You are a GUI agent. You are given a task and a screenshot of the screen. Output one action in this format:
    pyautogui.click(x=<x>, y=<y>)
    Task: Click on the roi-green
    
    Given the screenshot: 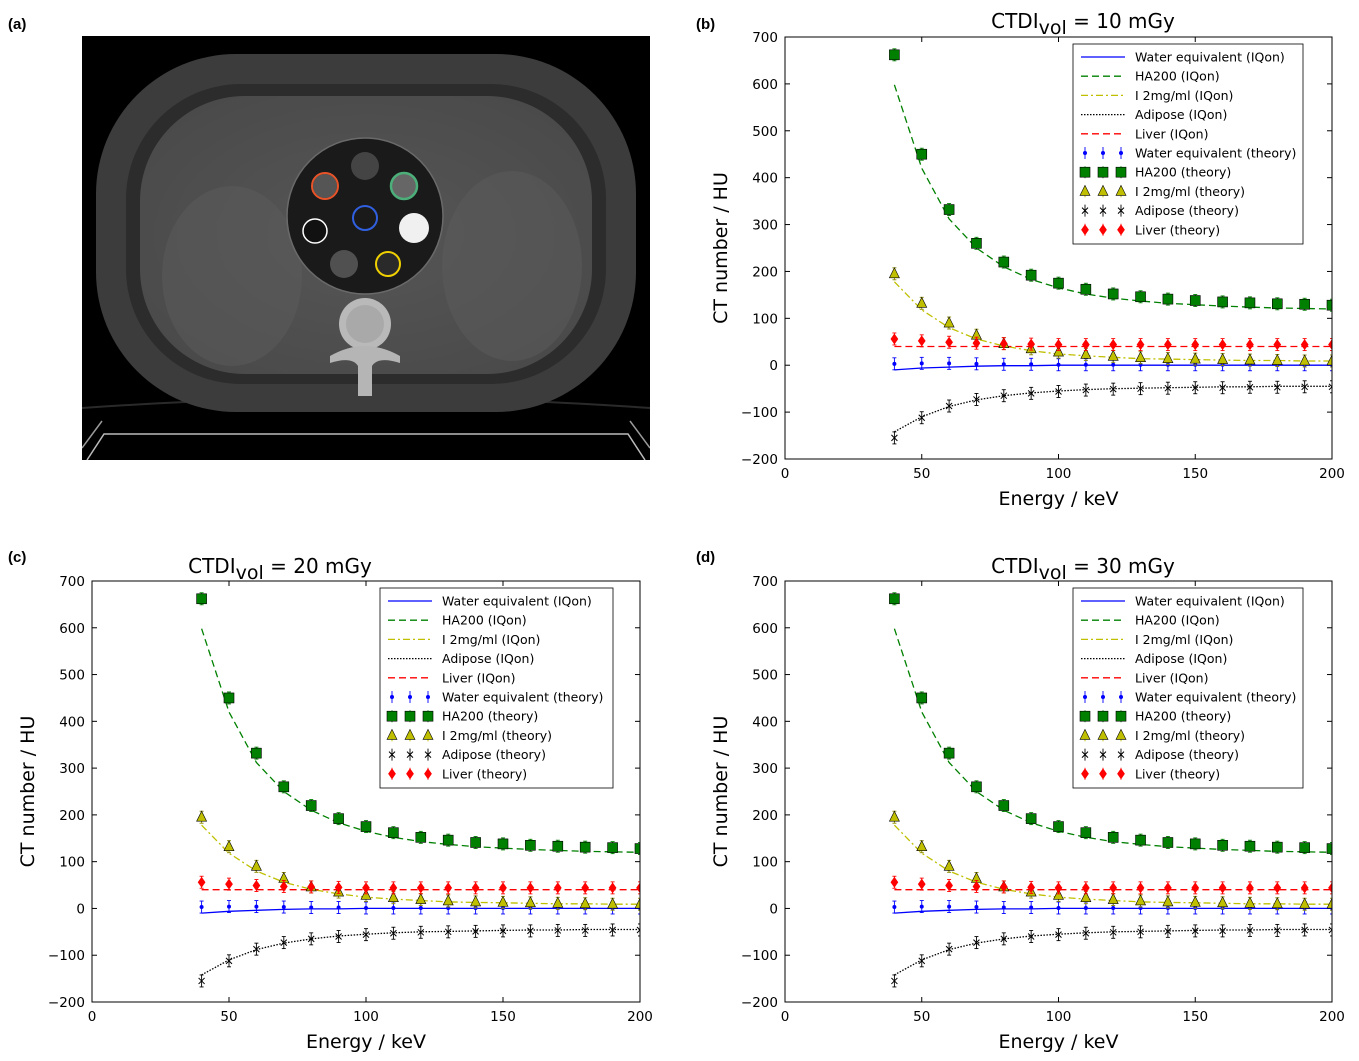 What is the action you would take?
    pyautogui.click(x=404, y=186)
    